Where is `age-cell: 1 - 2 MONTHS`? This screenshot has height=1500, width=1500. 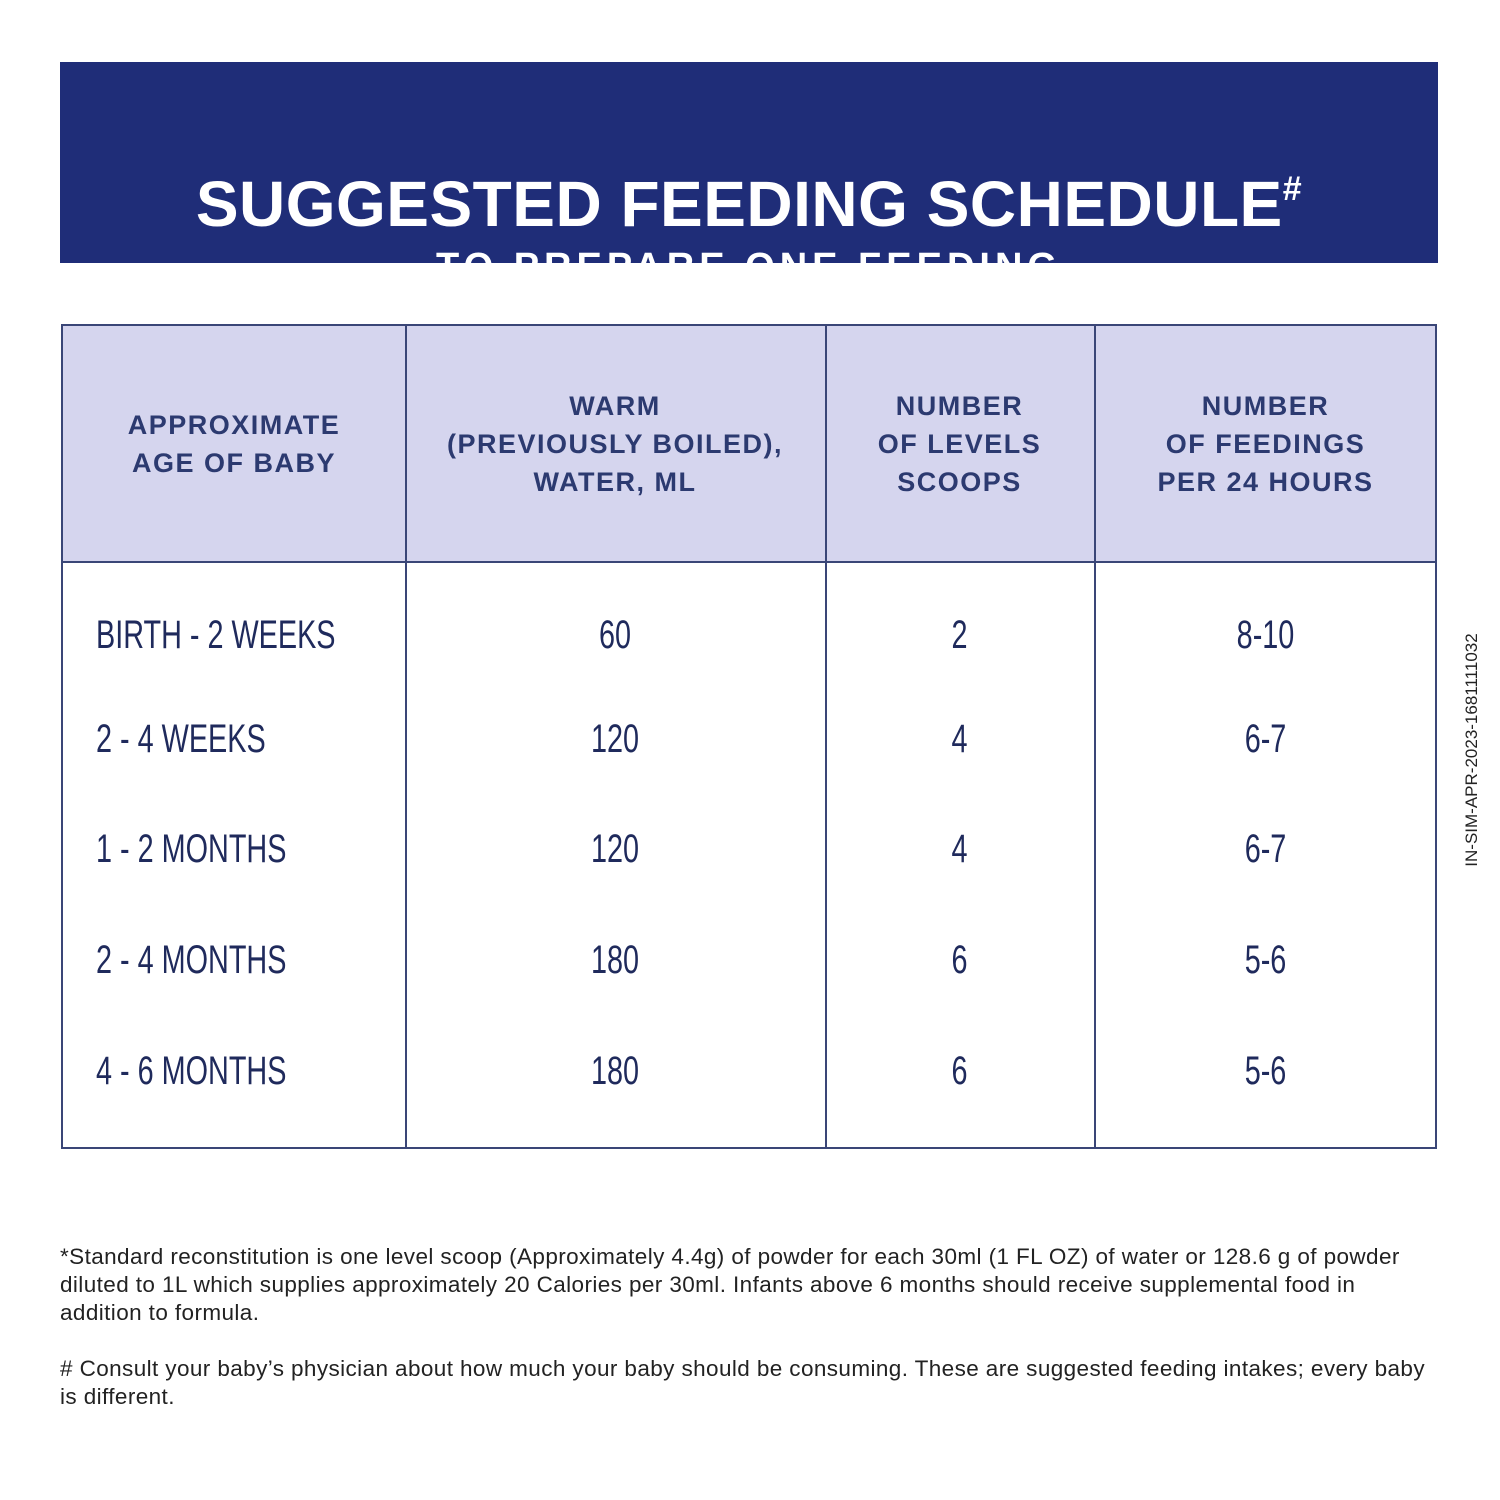 age-cell: 1 - 2 MONTHS is located at coordinates (191, 849).